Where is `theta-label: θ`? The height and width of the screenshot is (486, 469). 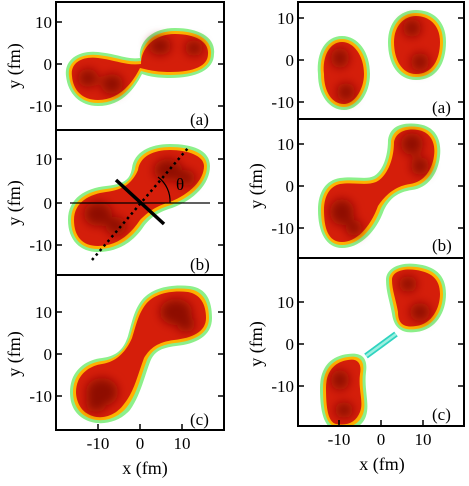
theta-label: θ is located at coordinates (180, 184).